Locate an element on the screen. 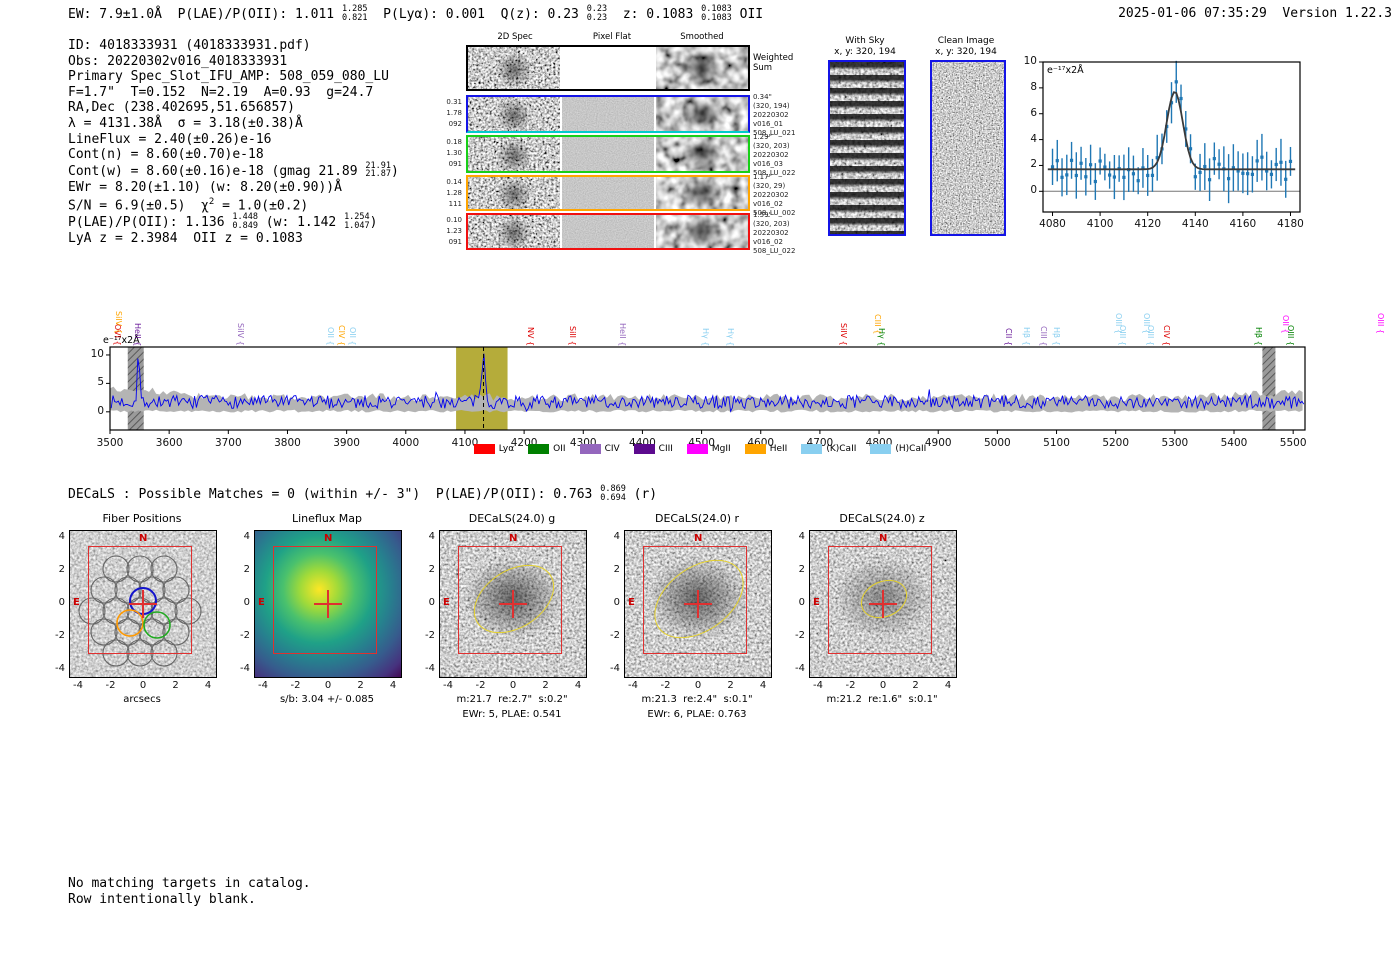  stacked-error-range: 1.285 0.821 is located at coordinates (355, 13).